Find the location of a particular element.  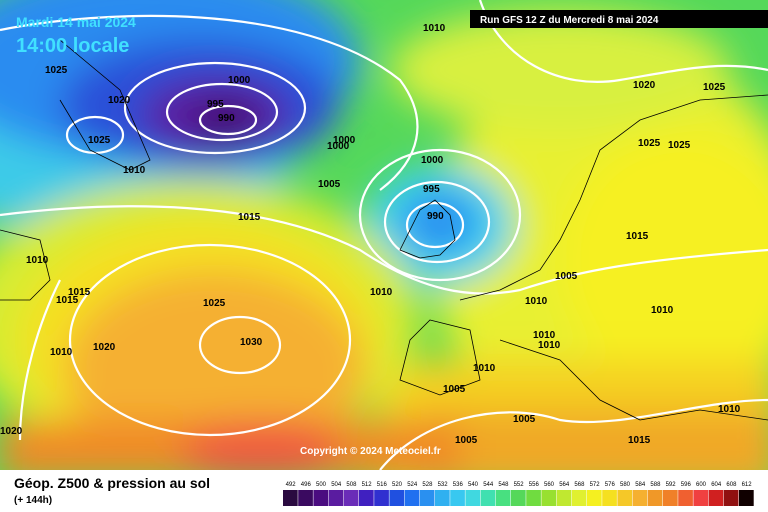

scale-label: 496 is located at coordinates (306, 485).